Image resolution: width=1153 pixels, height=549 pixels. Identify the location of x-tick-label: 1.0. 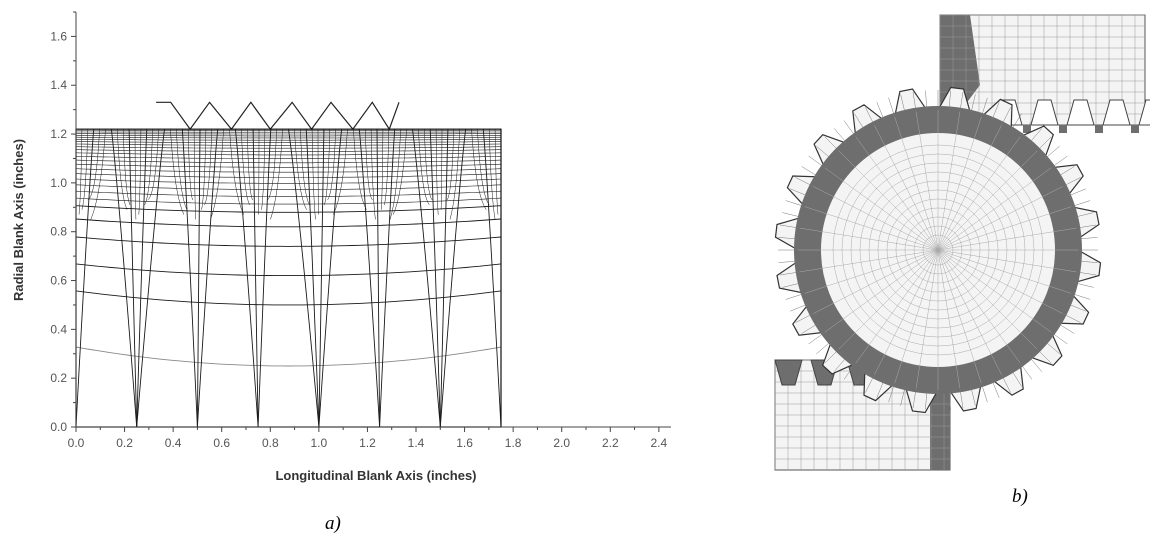
(319, 443).